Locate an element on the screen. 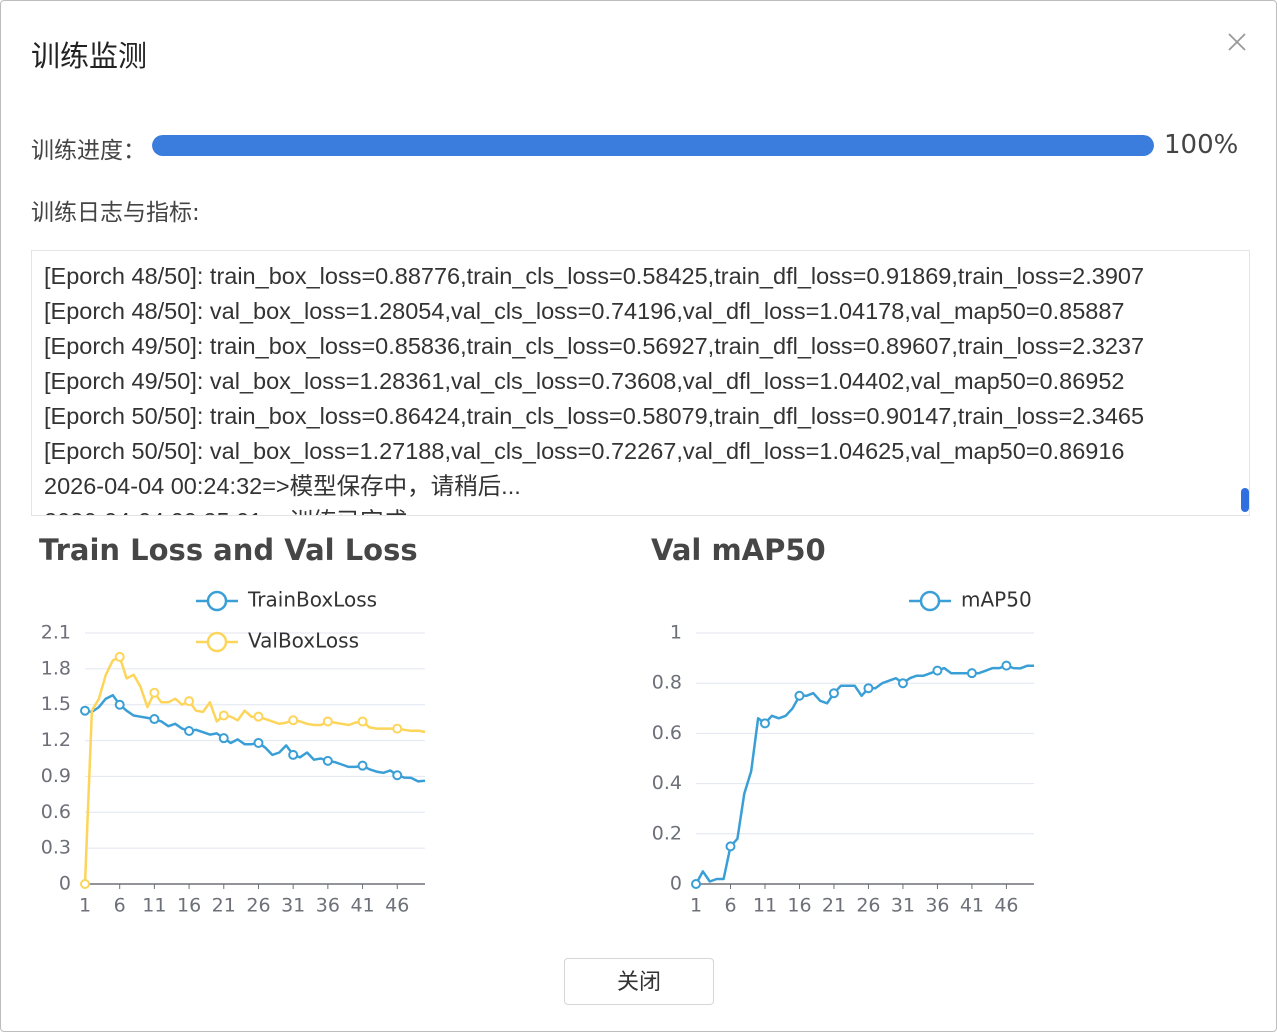 The image size is (1277, 1032). legend-label: ValBoxLoss is located at coordinates (303, 641).